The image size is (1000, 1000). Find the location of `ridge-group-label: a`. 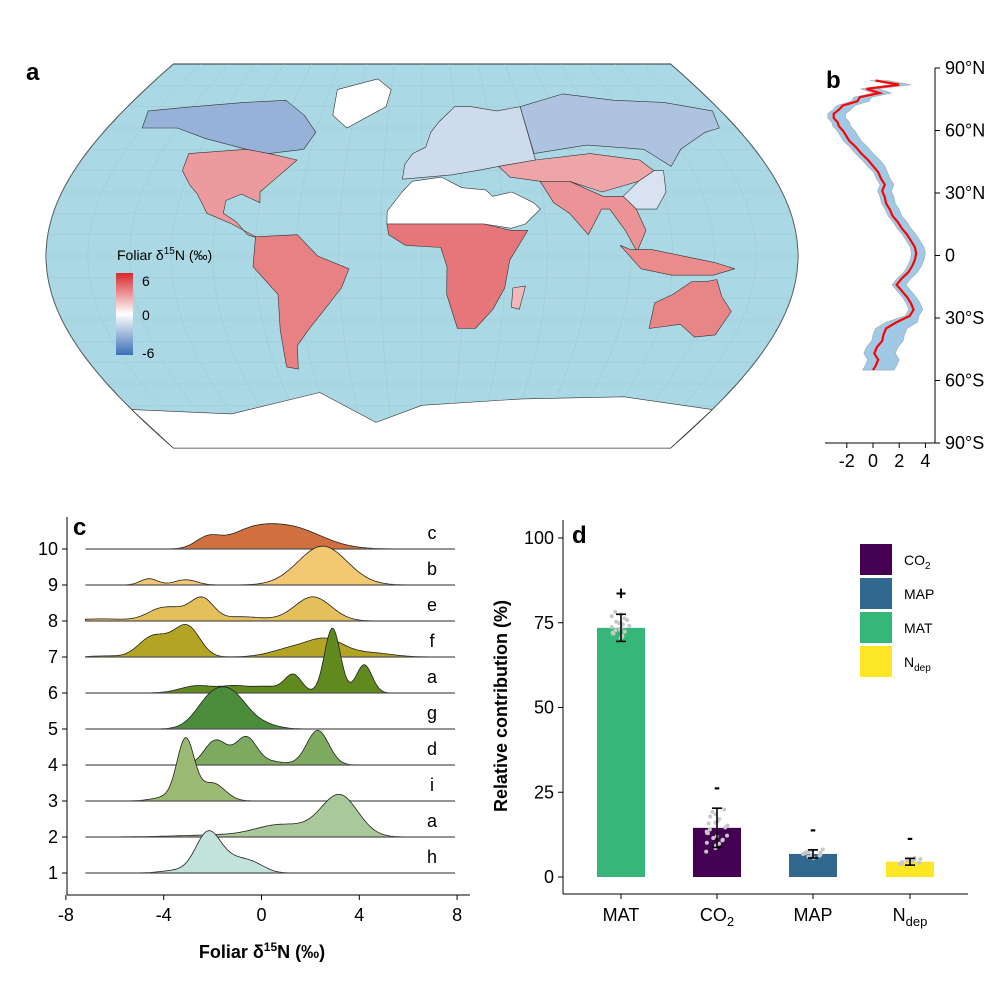

ridge-group-label: a is located at coordinates (432, 821).